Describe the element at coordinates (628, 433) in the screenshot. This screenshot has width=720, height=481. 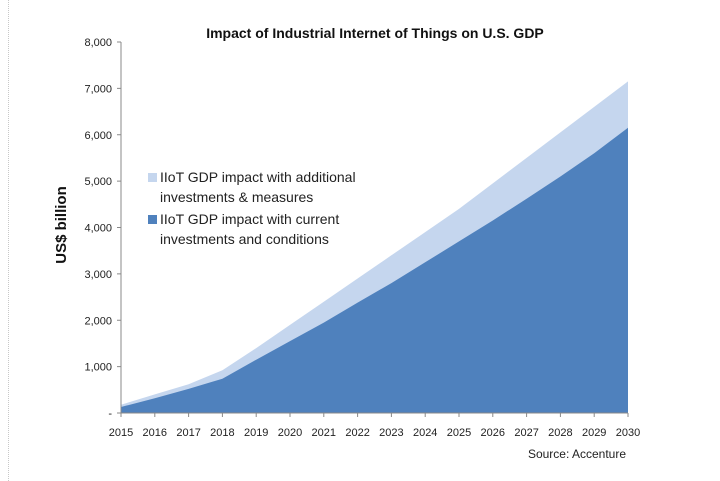
I see `x-tick-label: 2030` at that location.